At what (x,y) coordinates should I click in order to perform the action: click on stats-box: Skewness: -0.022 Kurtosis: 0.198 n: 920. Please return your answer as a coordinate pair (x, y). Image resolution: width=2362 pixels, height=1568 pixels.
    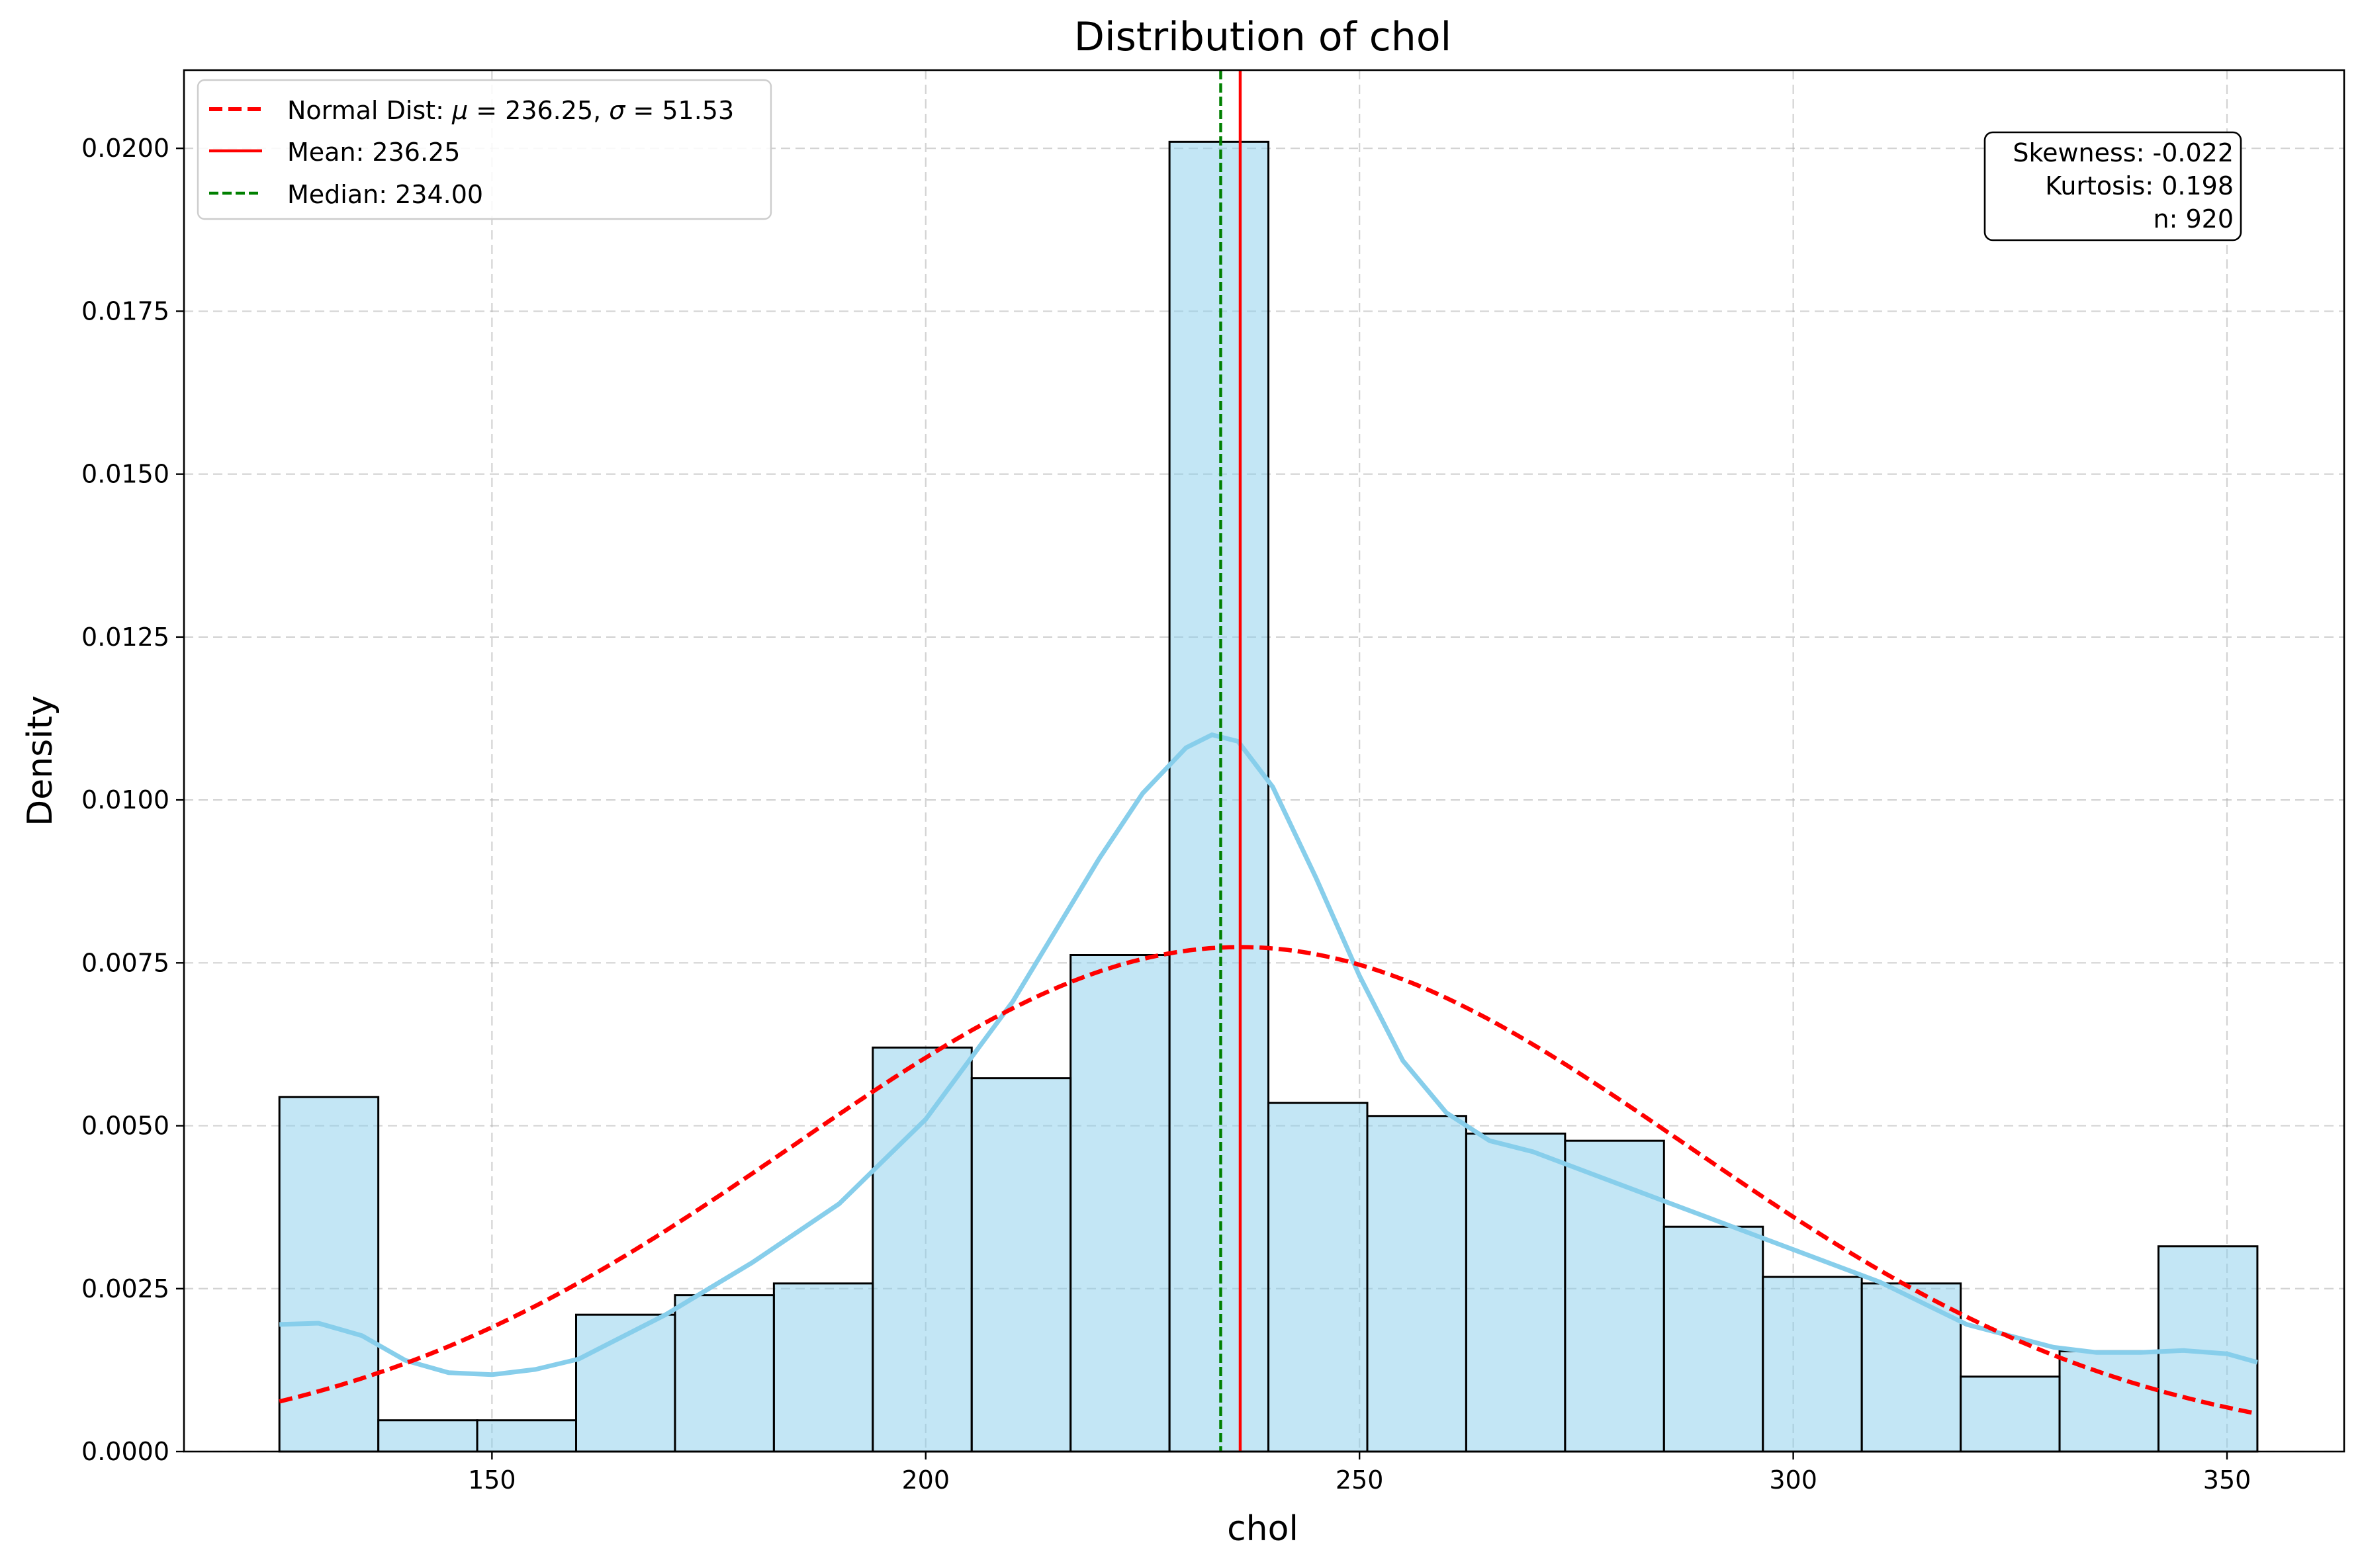
    Looking at the image, I should click on (2112, 186).